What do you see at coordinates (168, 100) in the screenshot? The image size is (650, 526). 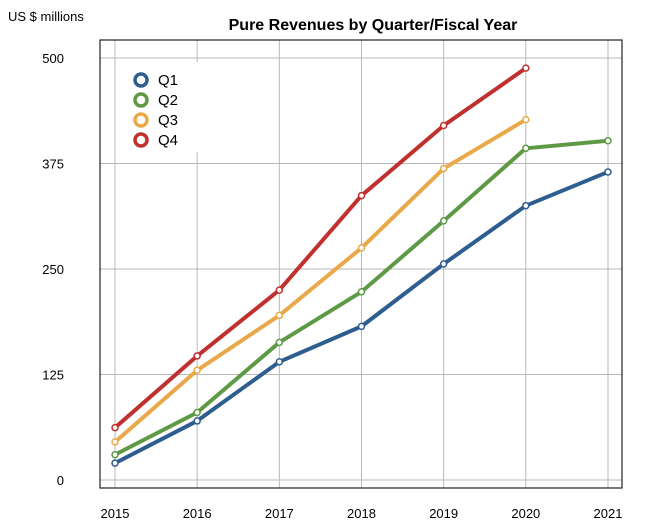 I see `legend-label-q2: Q2` at bounding box center [168, 100].